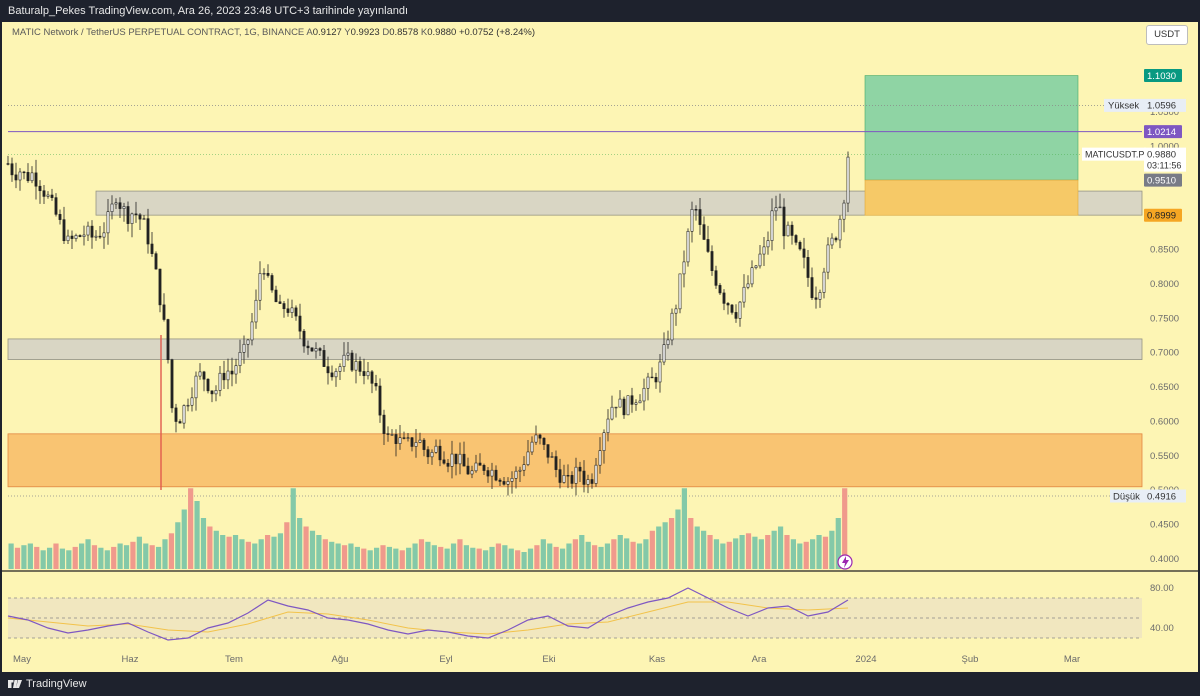 The height and width of the screenshot is (696, 1200). I want to click on price-tick-label: 0.6500, so click(1164, 387).